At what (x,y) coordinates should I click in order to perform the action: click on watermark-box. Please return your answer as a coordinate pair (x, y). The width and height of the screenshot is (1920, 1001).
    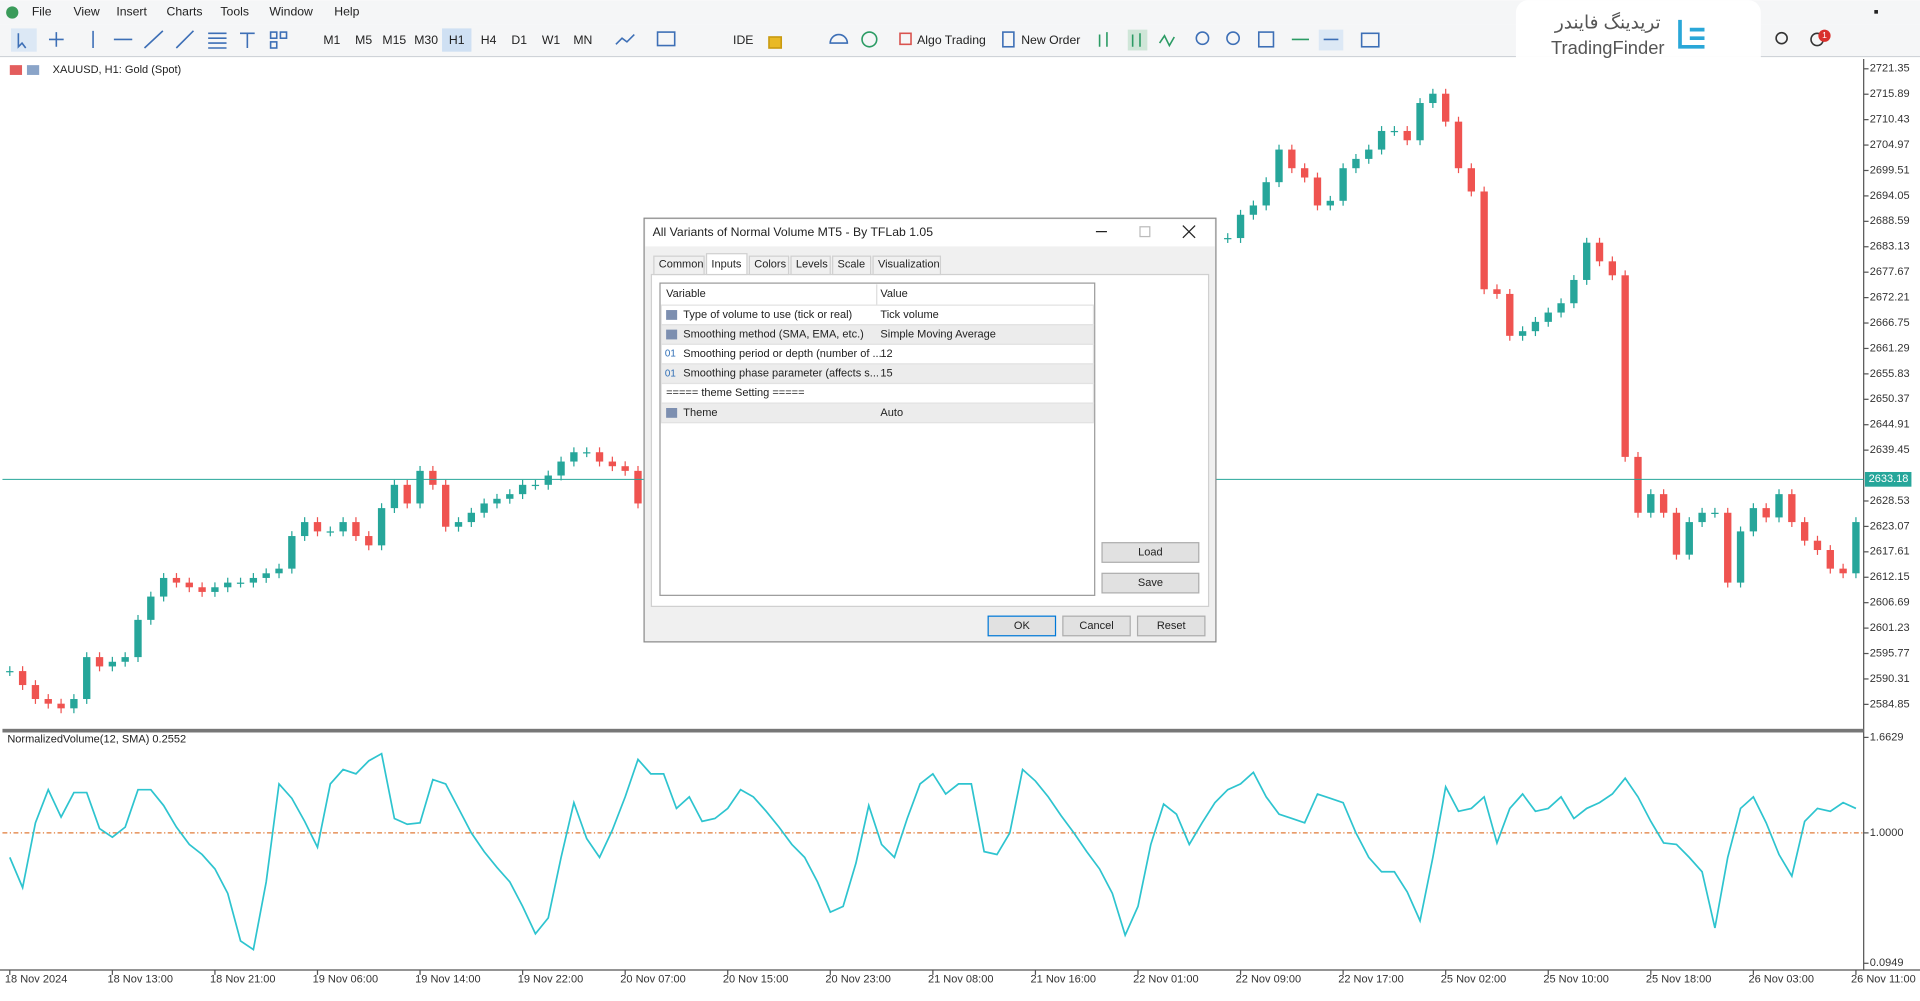
    Looking at the image, I should click on (1638, 38).